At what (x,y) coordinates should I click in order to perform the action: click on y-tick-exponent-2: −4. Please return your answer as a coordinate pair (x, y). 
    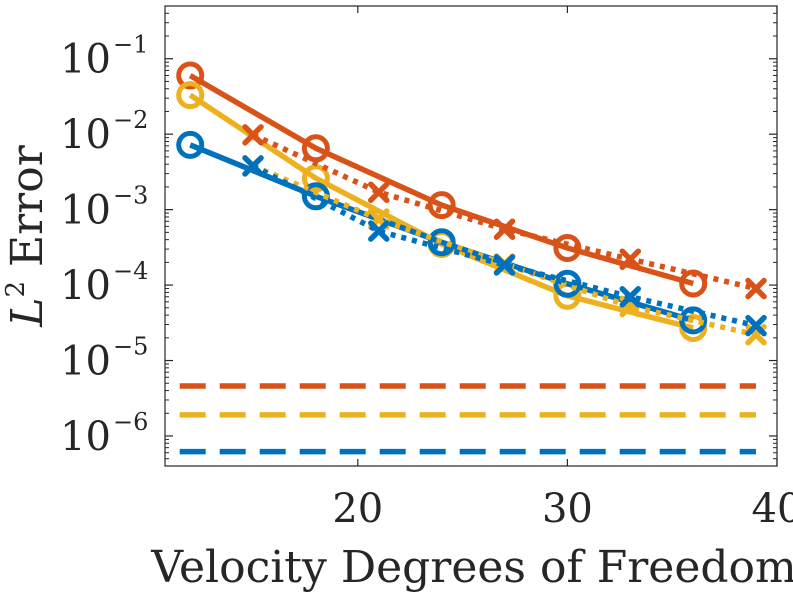
    Looking at the image, I should click on (130, 271).